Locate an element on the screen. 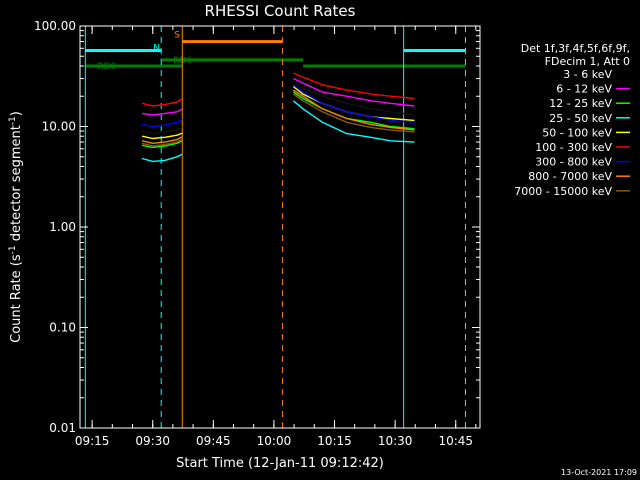 This screenshot has height=480, width=640. x-tick-label: 10:00 is located at coordinates (274, 441).